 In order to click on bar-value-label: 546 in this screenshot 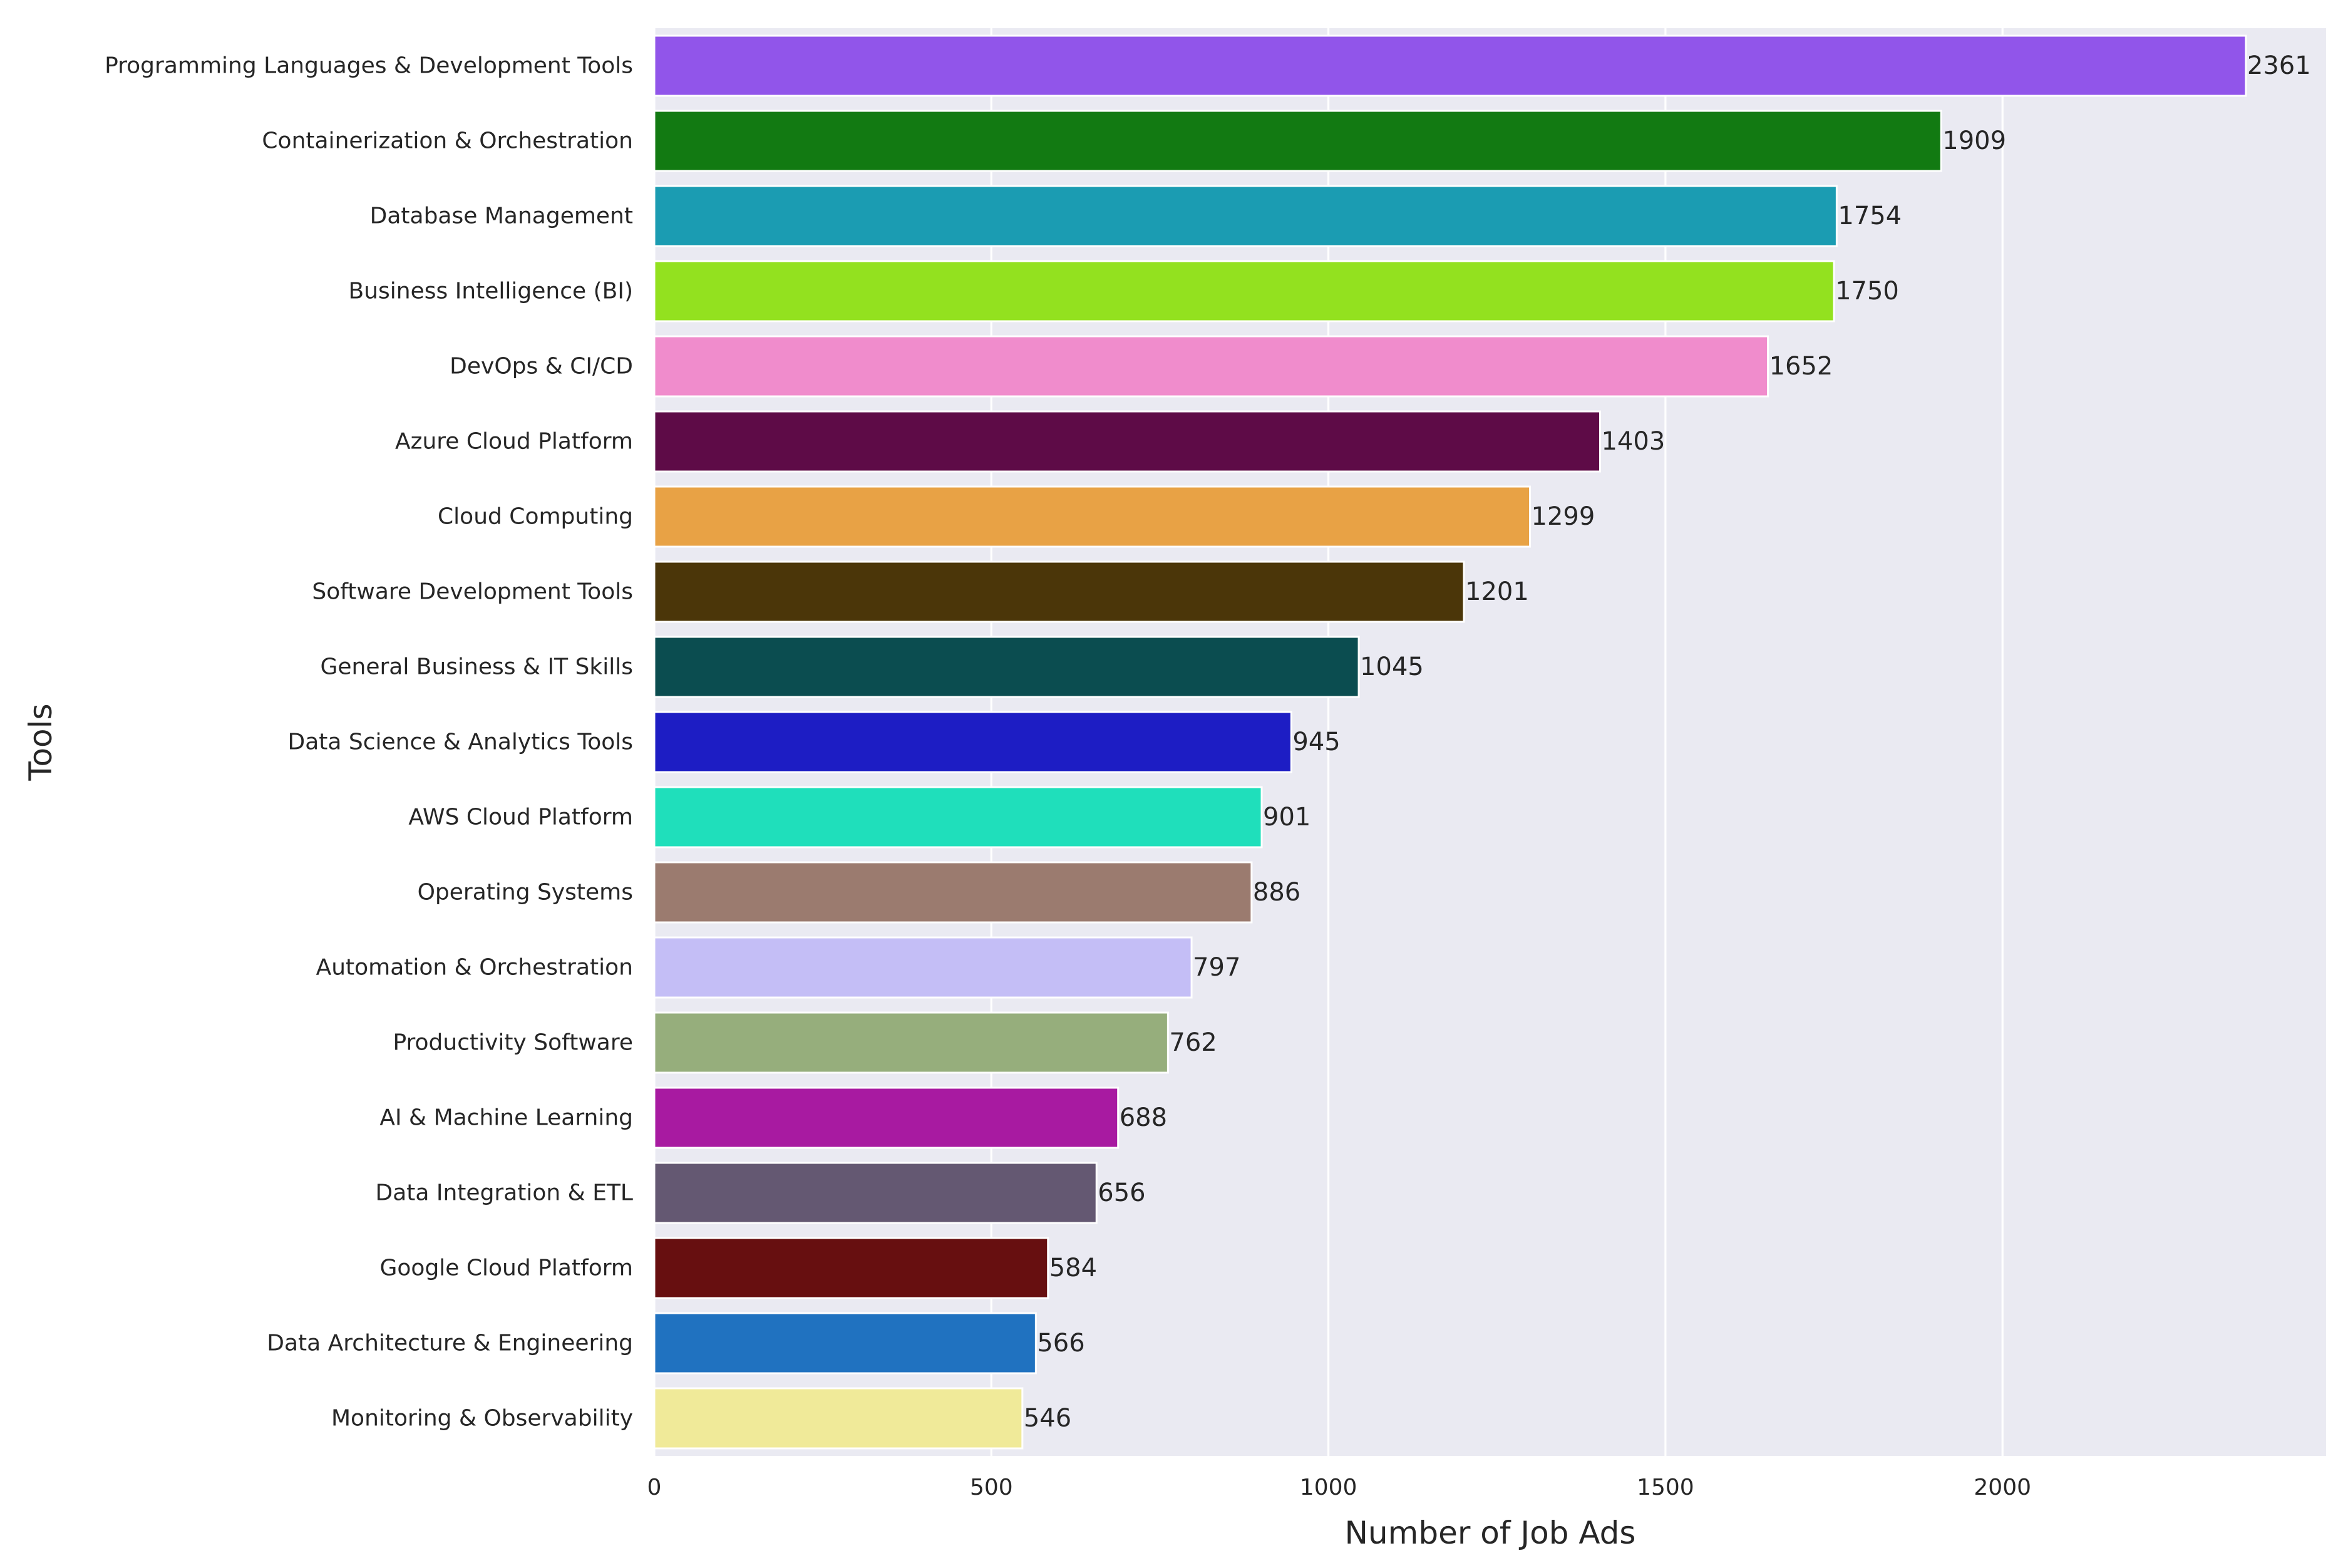, I will do `click(1047, 1419)`.